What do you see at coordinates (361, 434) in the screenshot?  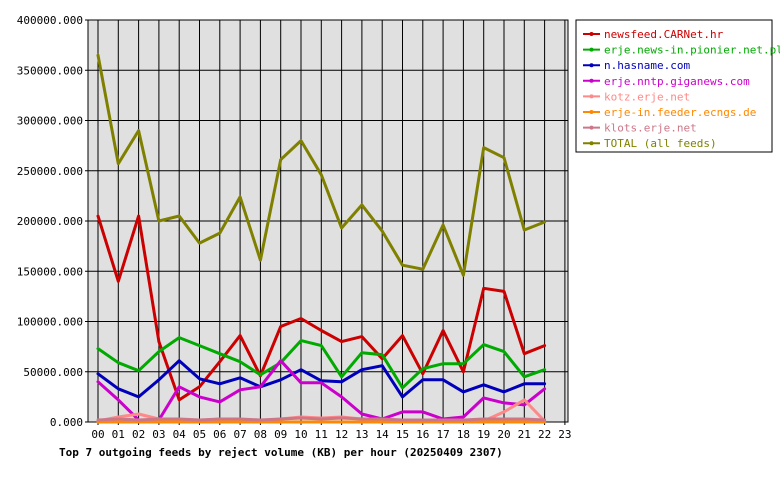 I see `x-tick-label: 13` at bounding box center [361, 434].